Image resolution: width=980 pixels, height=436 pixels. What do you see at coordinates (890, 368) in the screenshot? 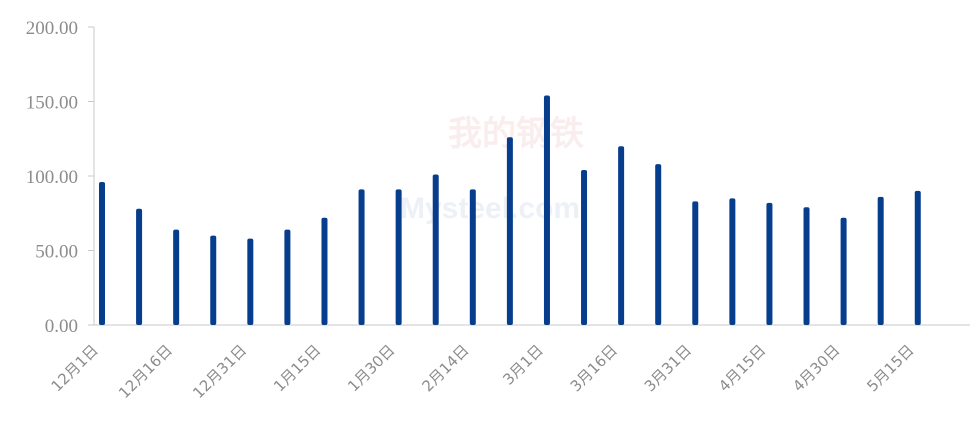
I see `x-tick-label: 5月15日` at bounding box center [890, 368].